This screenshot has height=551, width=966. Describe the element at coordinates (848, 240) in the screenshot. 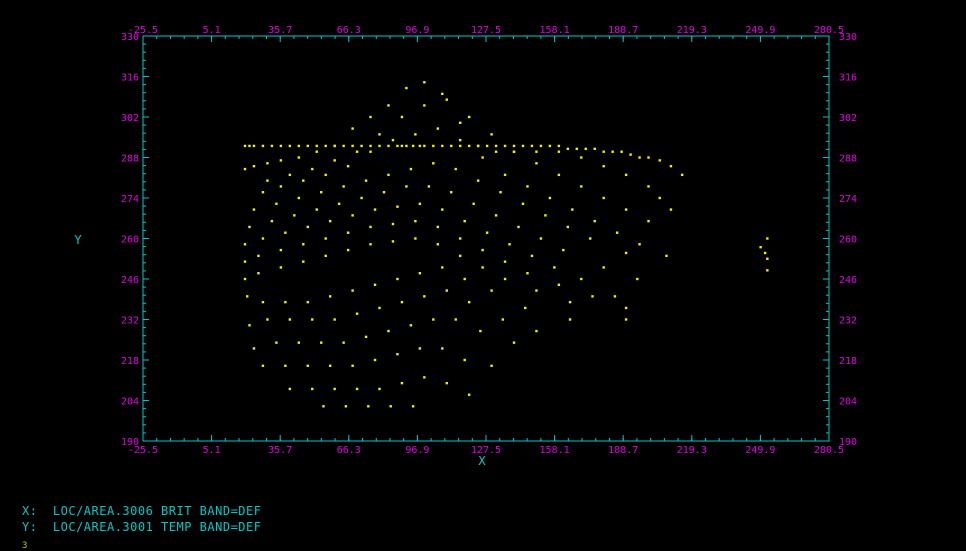

I see `y-tick-label-right: 260` at that location.